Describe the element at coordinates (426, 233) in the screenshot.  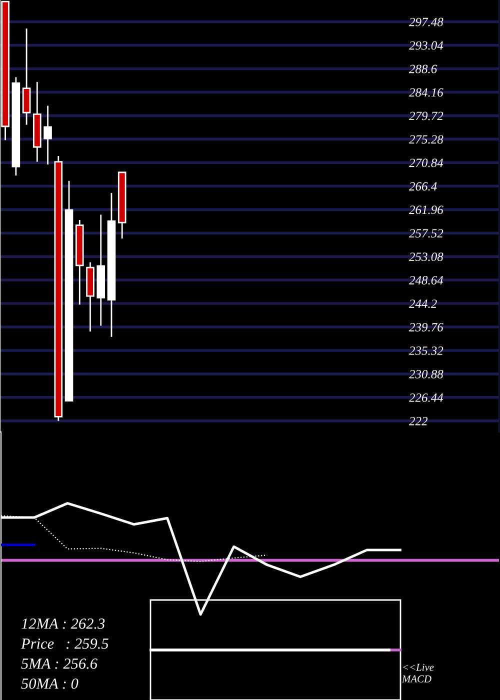
I see `y-tick-label: 257.52` at that location.